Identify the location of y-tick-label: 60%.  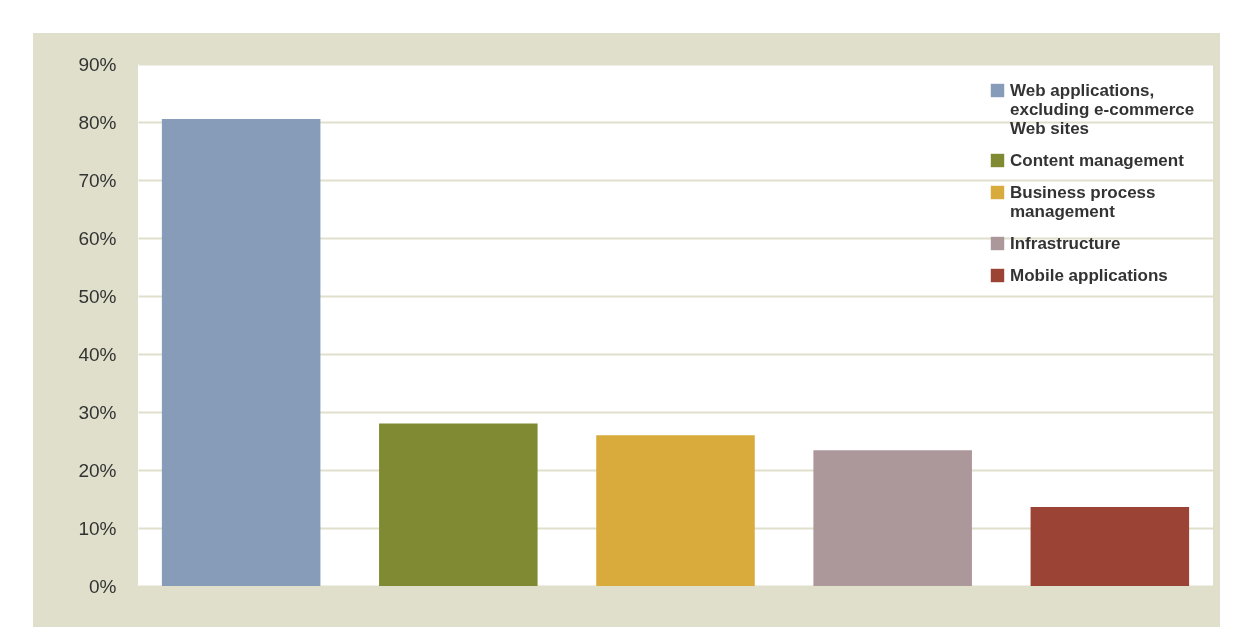
(97, 238).